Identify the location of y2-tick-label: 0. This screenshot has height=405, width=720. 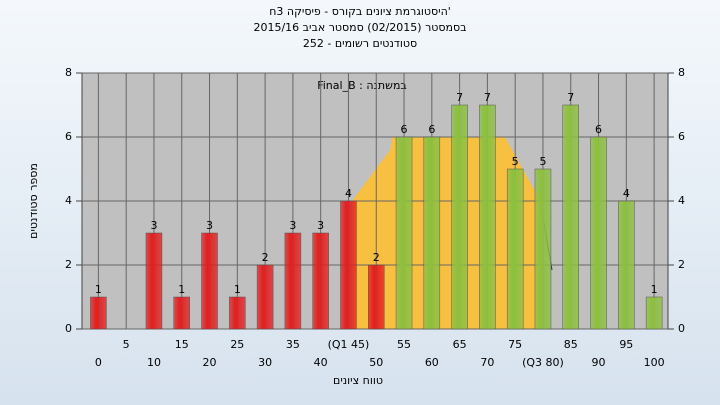
(681, 328).